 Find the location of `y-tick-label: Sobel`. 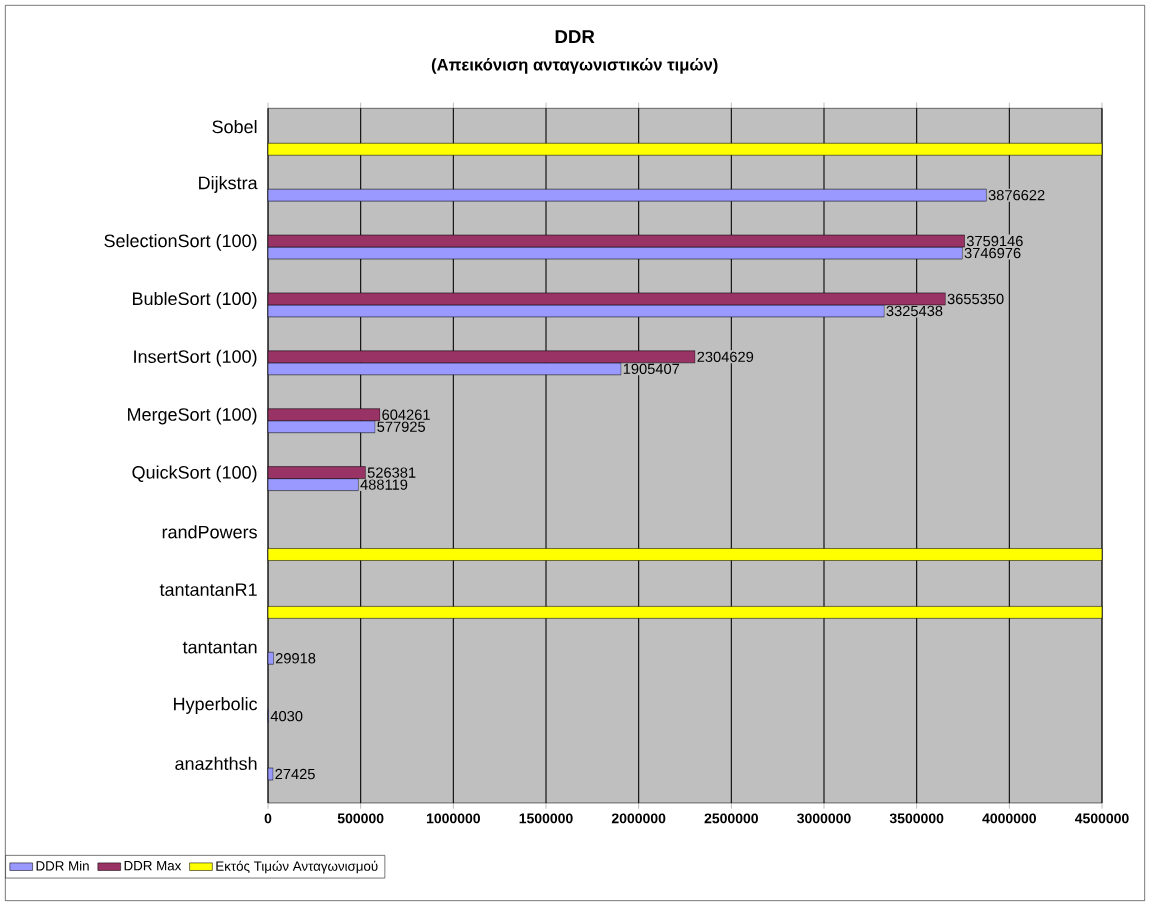

y-tick-label: Sobel is located at coordinates (234, 126).